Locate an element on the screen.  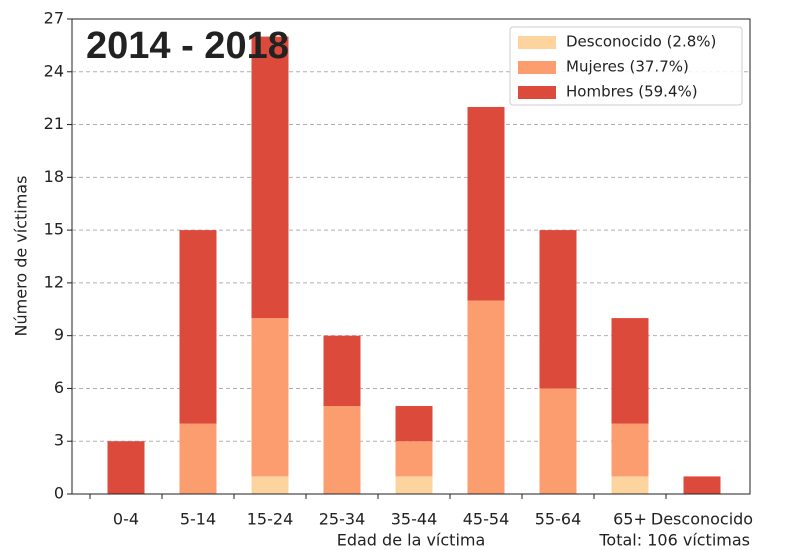
y-tick-label: 27 is located at coordinates (54, 18).